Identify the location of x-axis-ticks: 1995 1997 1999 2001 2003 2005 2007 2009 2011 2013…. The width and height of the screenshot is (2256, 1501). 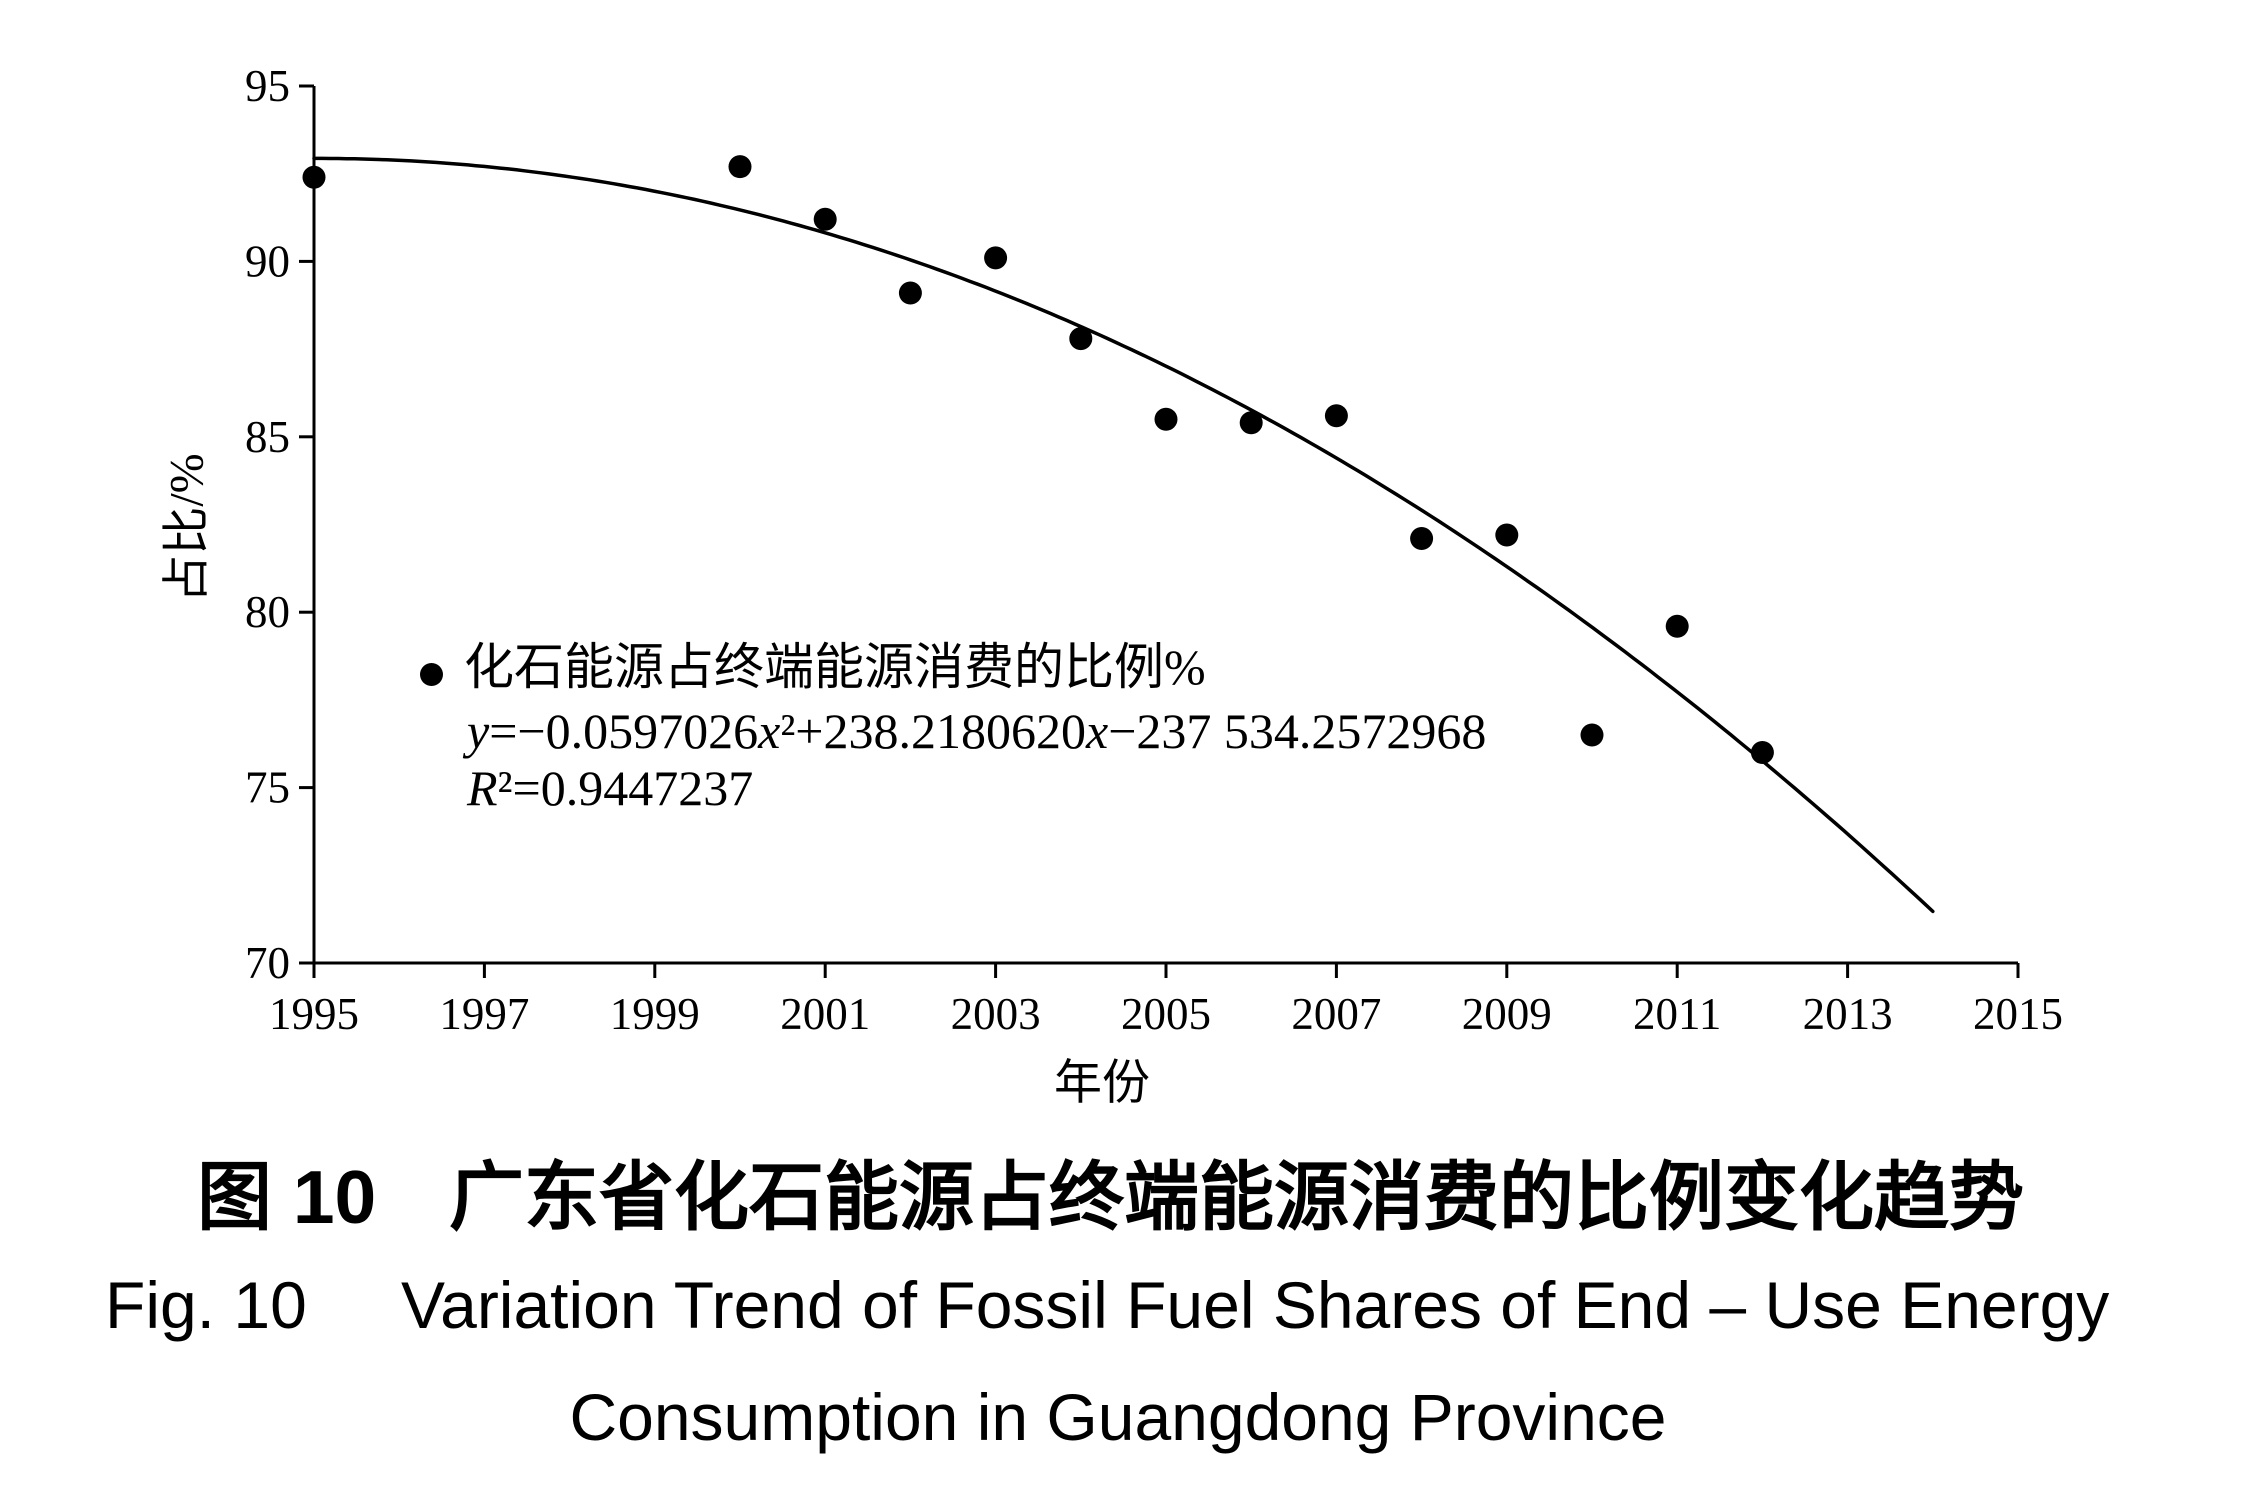
(1166, 1001).